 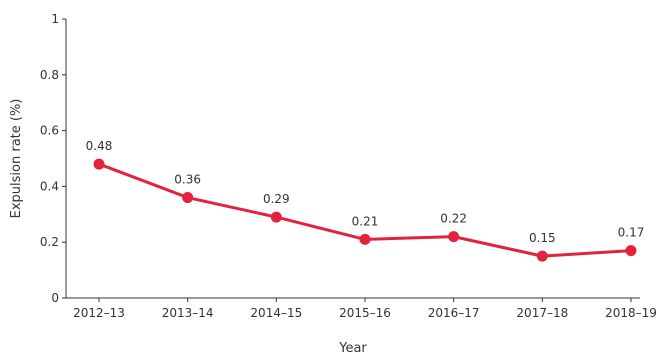 I want to click on x-tick-label: 2016–17, so click(x=454, y=313).